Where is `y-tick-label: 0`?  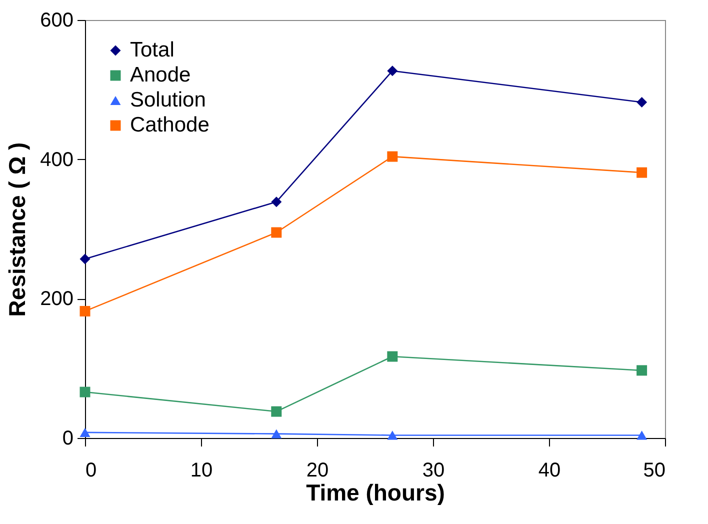 y-tick-label: 0 is located at coordinates (68, 439).